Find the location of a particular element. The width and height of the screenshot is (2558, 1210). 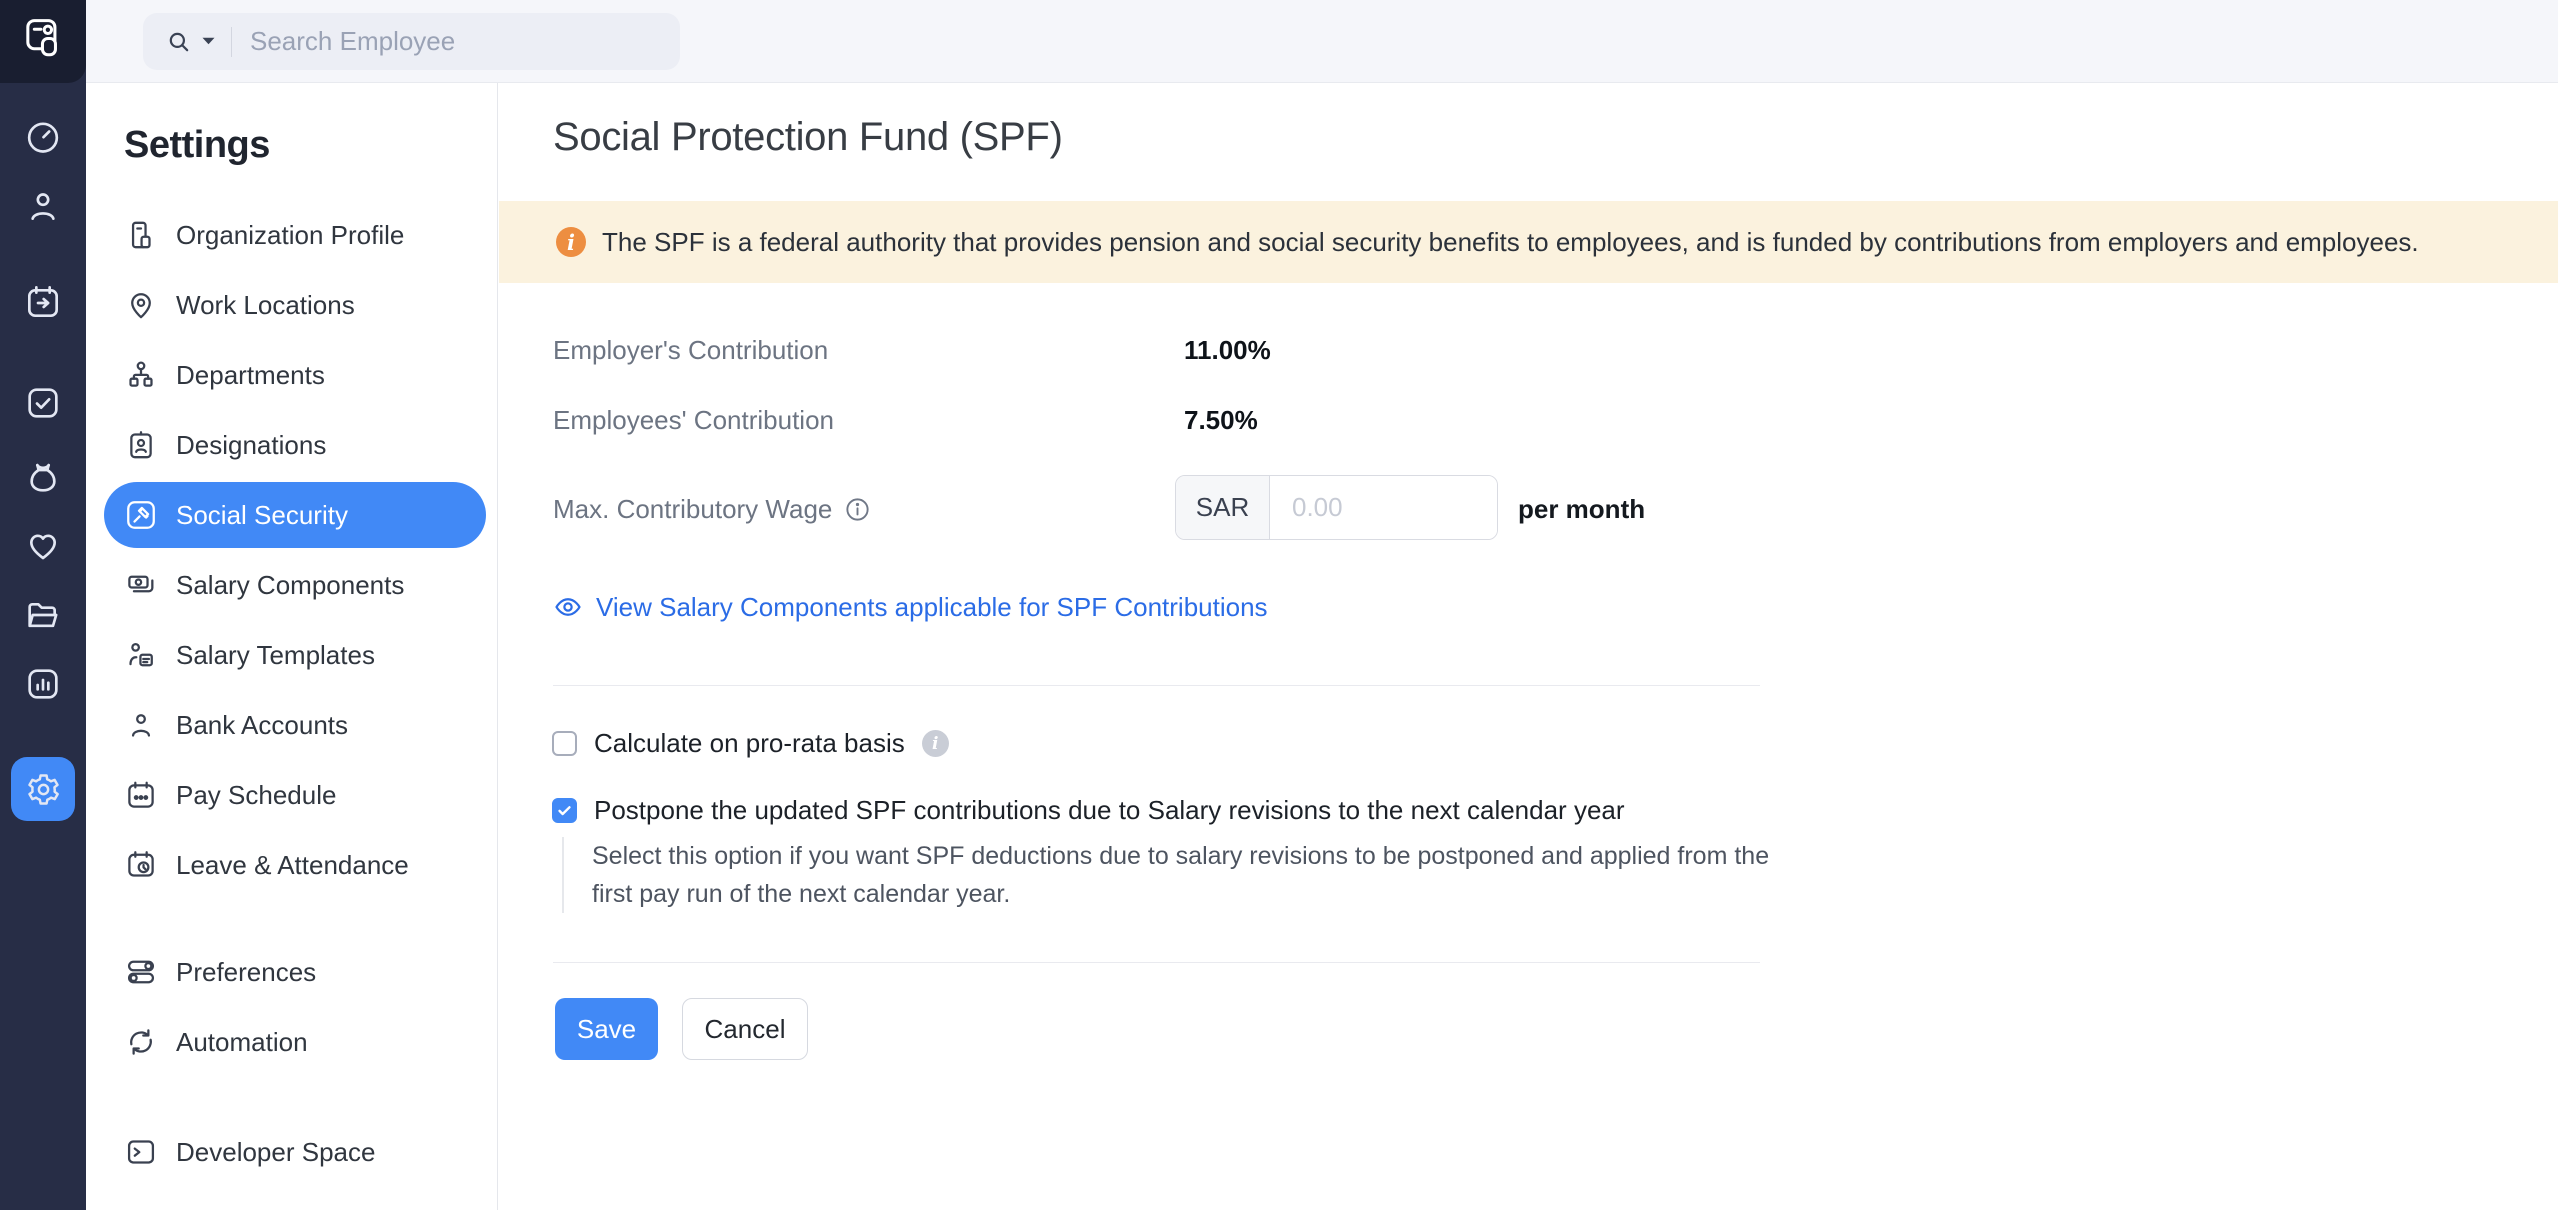

org-chart-icon is located at coordinates (141, 375).